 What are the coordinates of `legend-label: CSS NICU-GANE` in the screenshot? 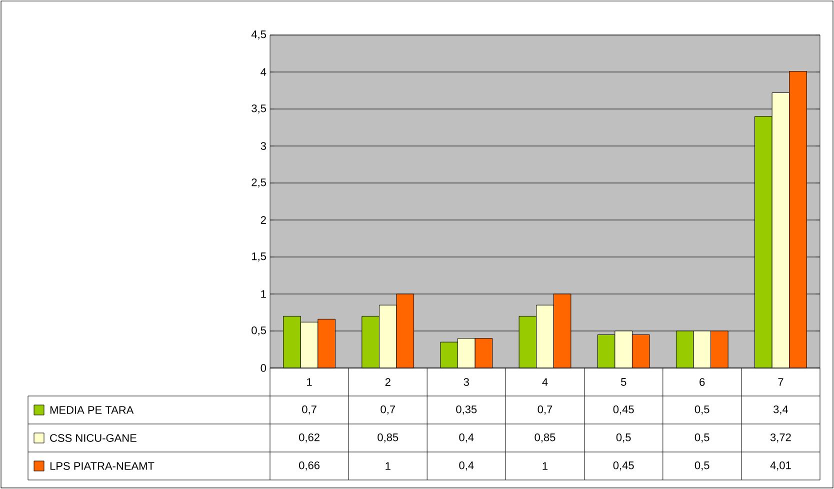 It's located at (93, 438).